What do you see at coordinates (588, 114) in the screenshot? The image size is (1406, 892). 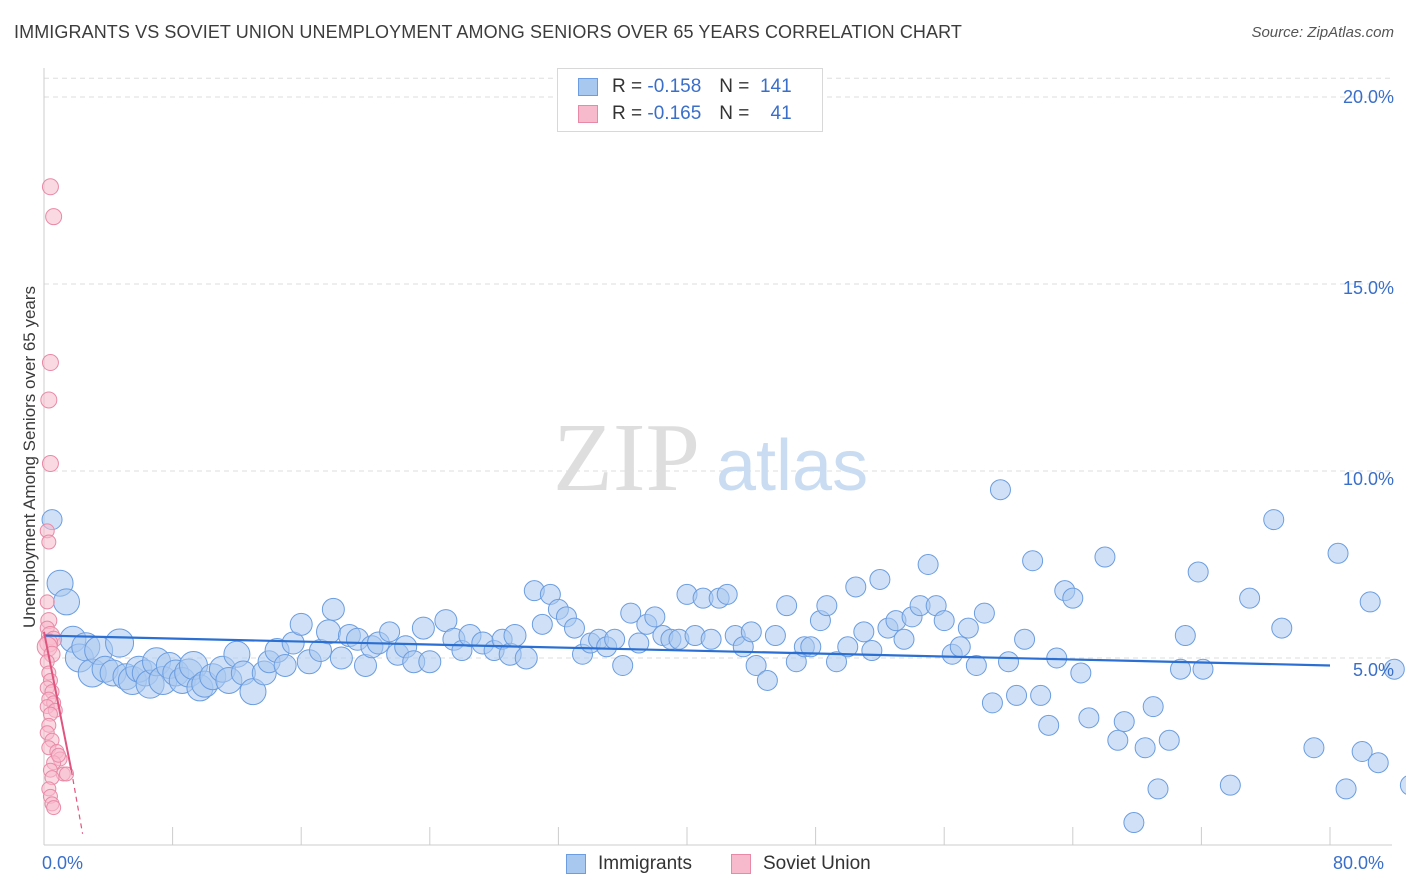 I see `legend-swatch-soviet-union` at bounding box center [588, 114].